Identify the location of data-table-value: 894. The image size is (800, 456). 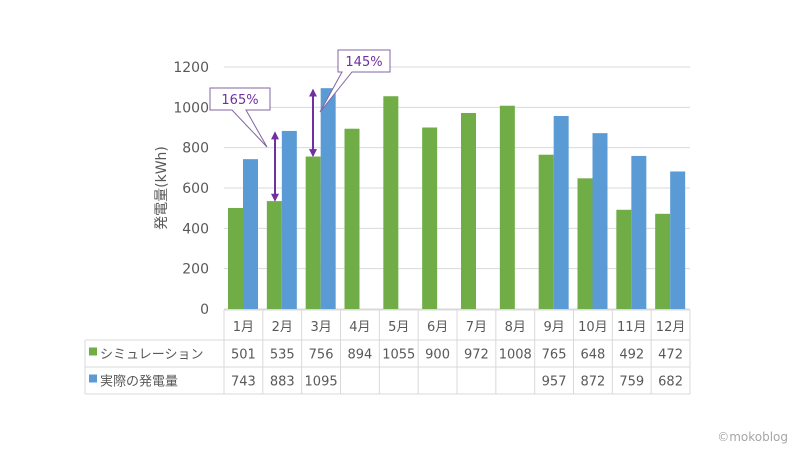
(360, 355).